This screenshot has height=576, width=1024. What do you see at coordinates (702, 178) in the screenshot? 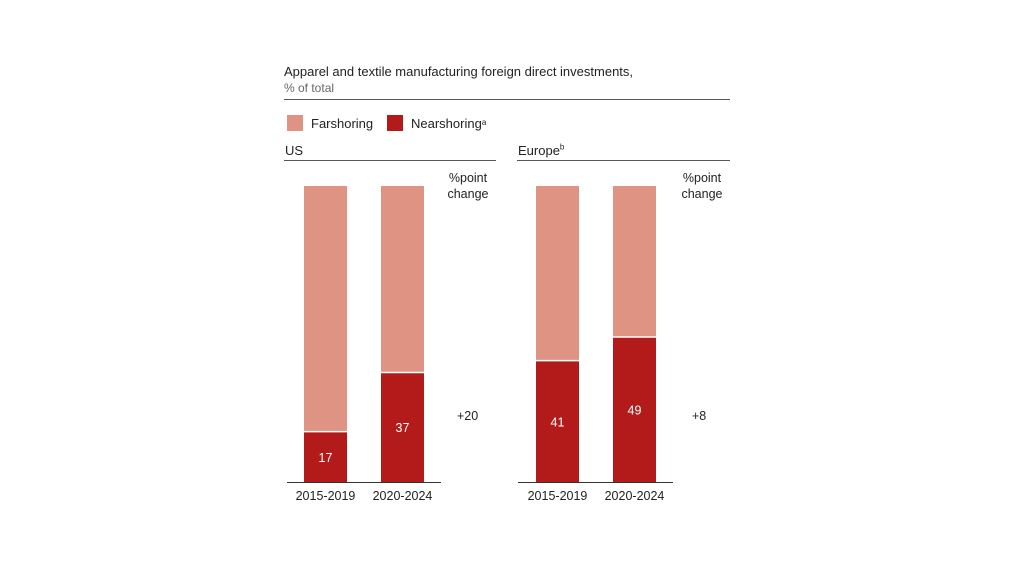
I see `change-header-europe-line1: %point` at bounding box center [702, 178].